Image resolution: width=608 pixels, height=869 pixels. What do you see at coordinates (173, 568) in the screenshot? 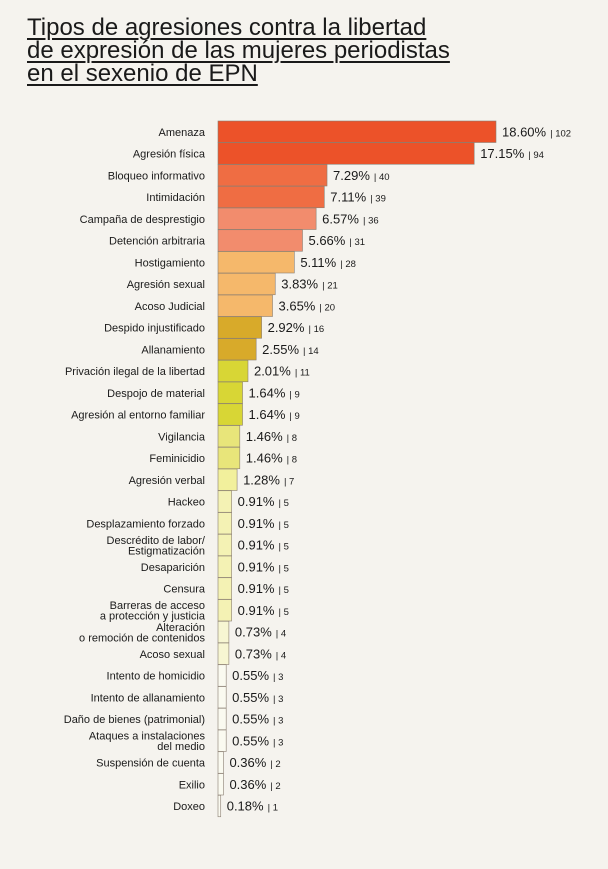
I see `category-label-20: Desaparición` at bounding box center [173, 568].